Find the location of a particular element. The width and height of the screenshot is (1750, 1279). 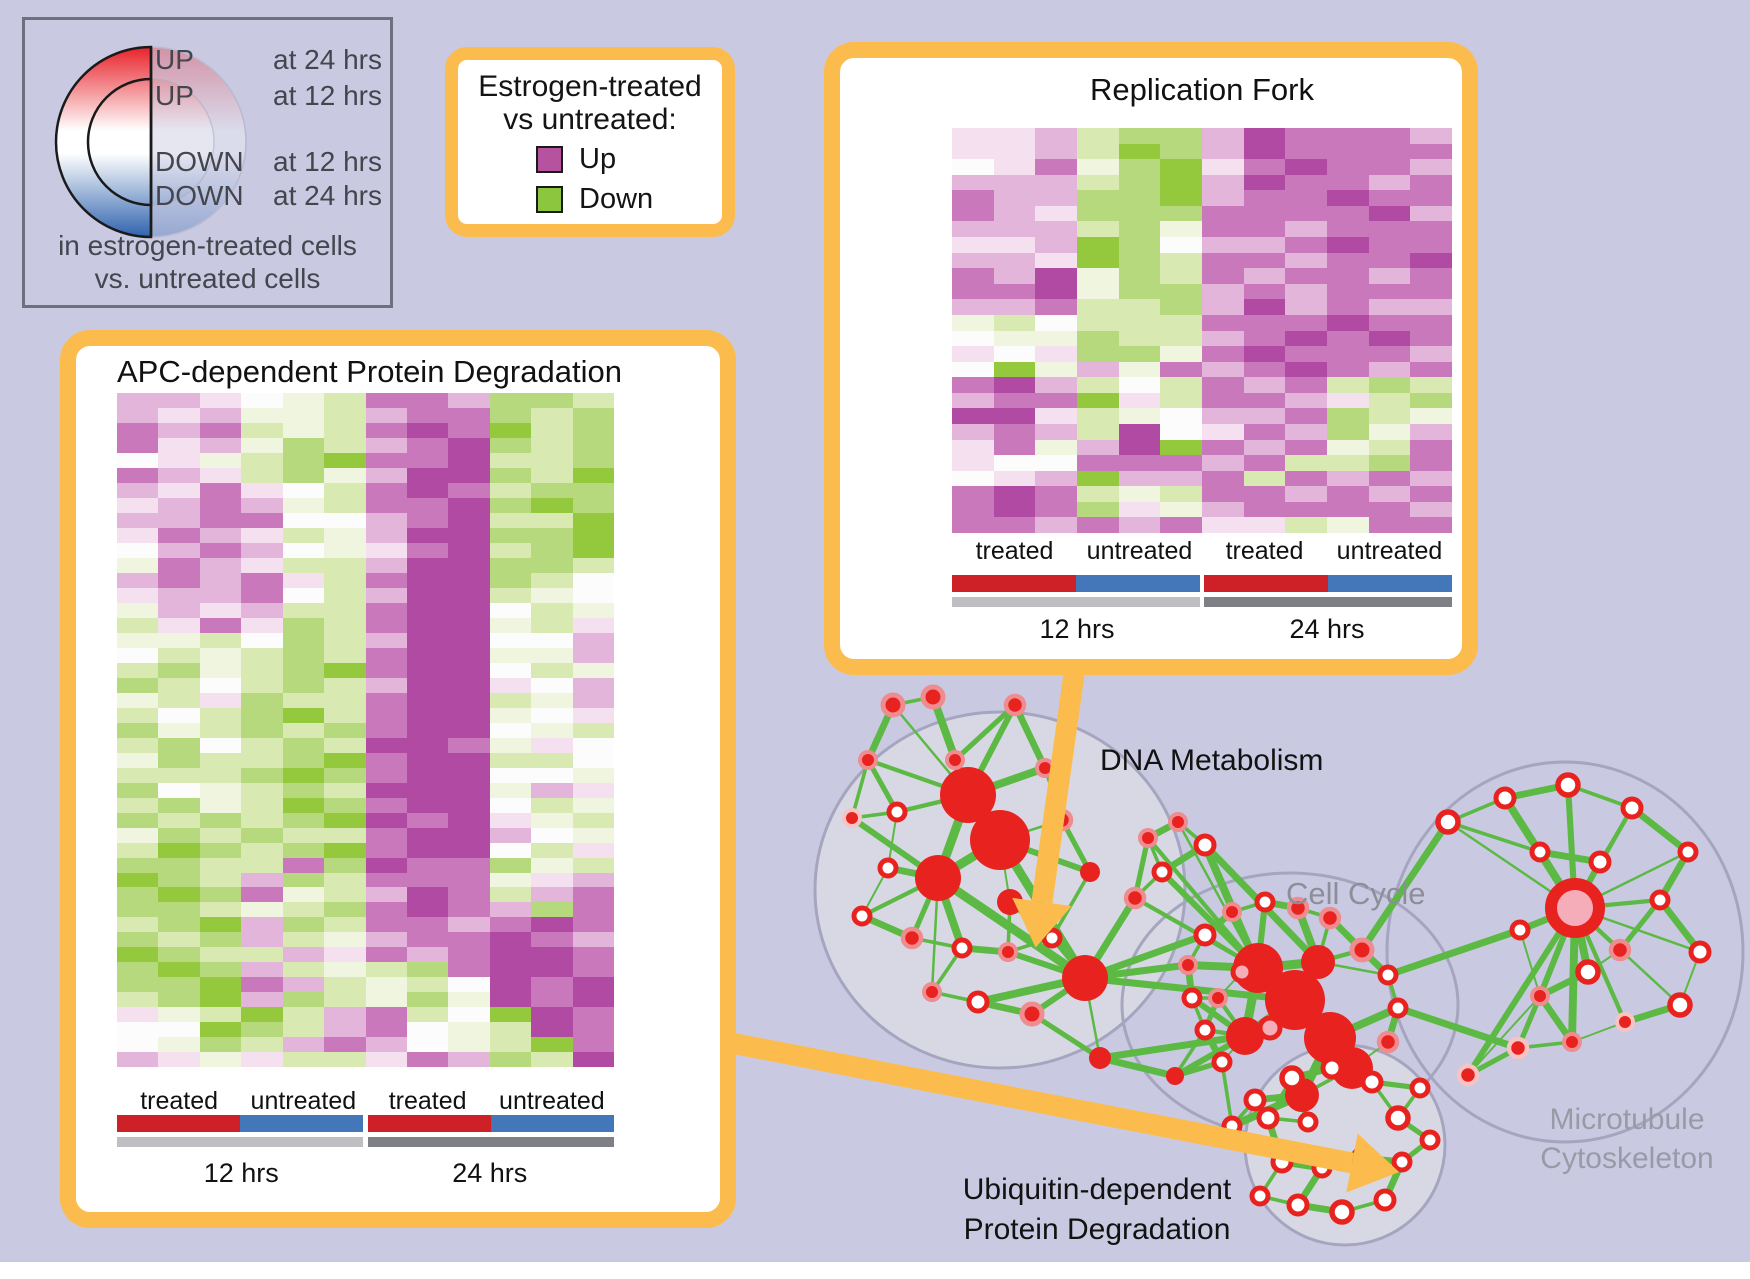

cluster-label-dna-metabolism: DNA Metabolism is located at coordinates (1212, 760).